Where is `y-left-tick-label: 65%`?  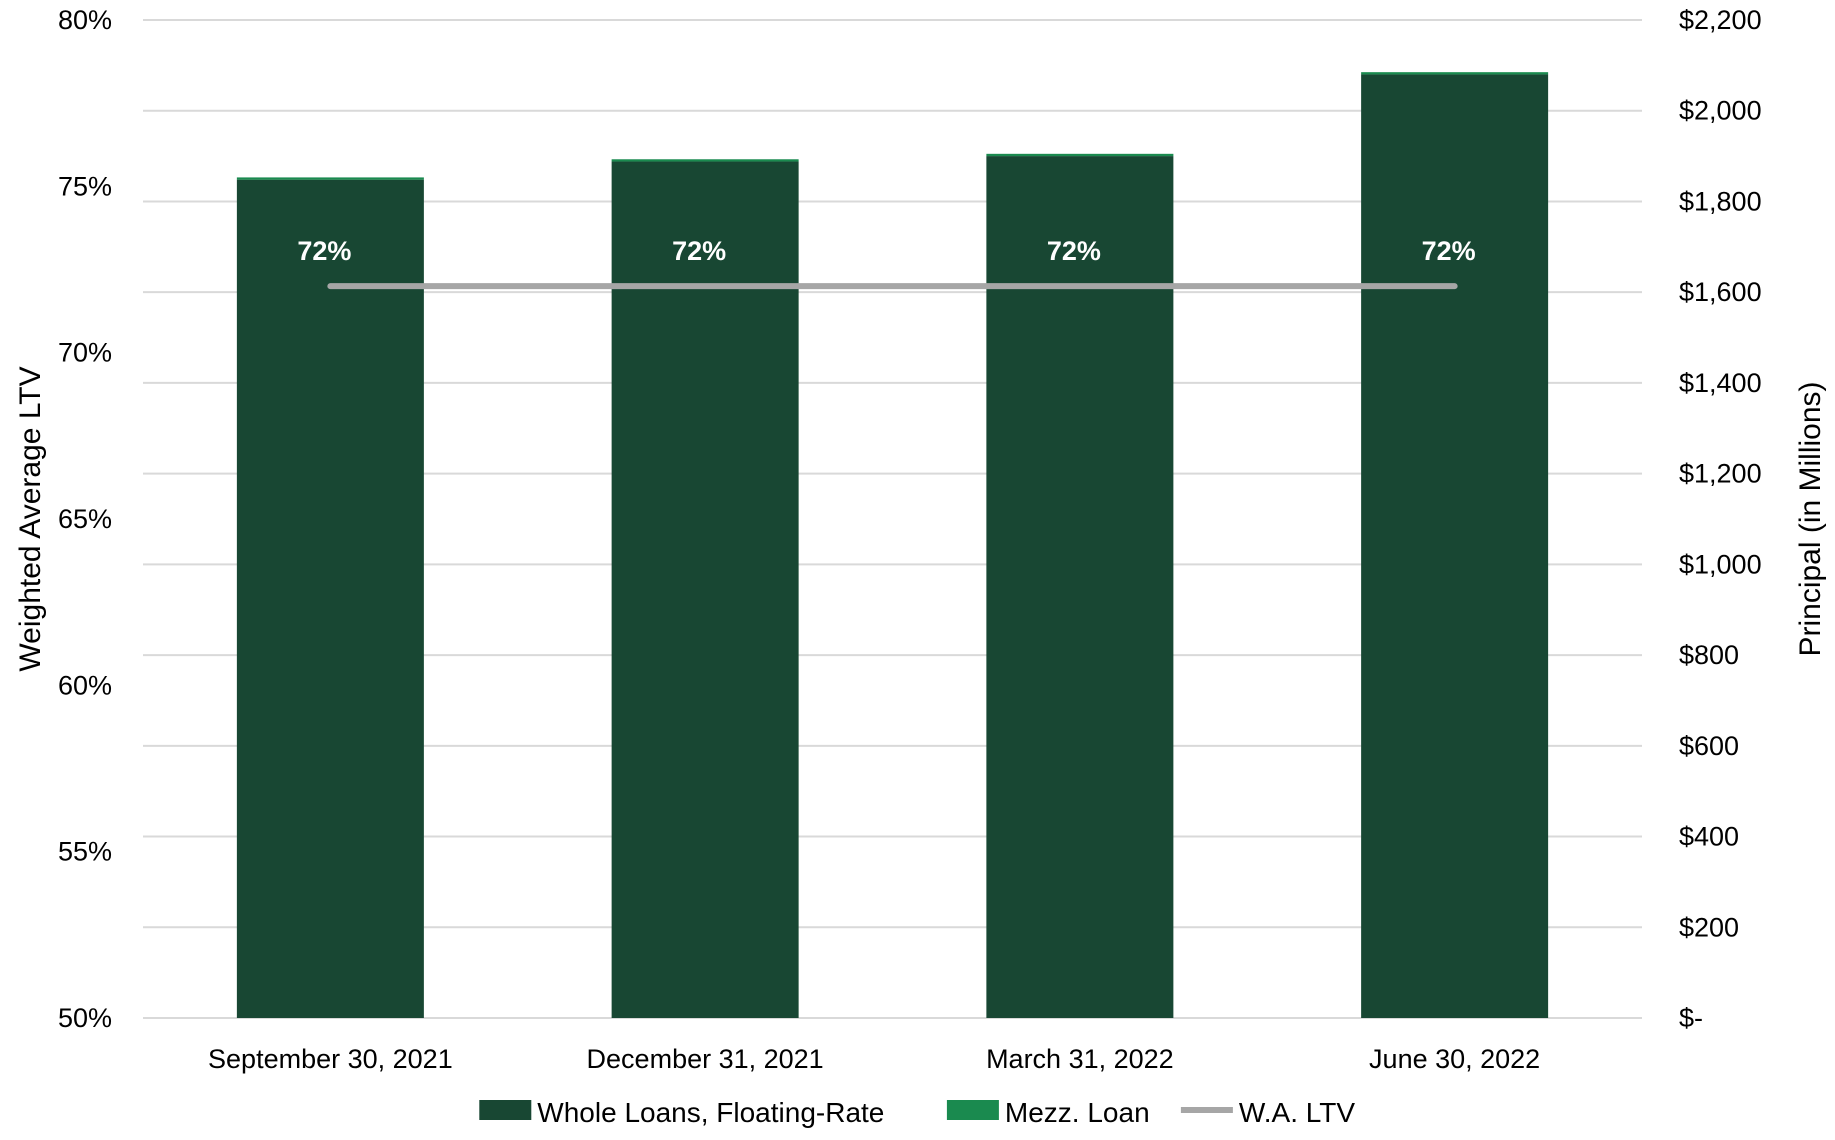 y-left-tick-label: 65% is located at coordinates (85, 519).